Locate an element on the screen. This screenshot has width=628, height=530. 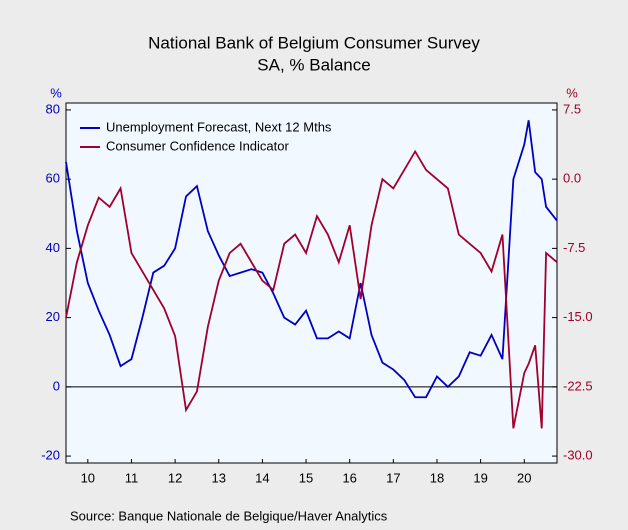
x-tick-label: 14 is located at coordinates (262, 477).